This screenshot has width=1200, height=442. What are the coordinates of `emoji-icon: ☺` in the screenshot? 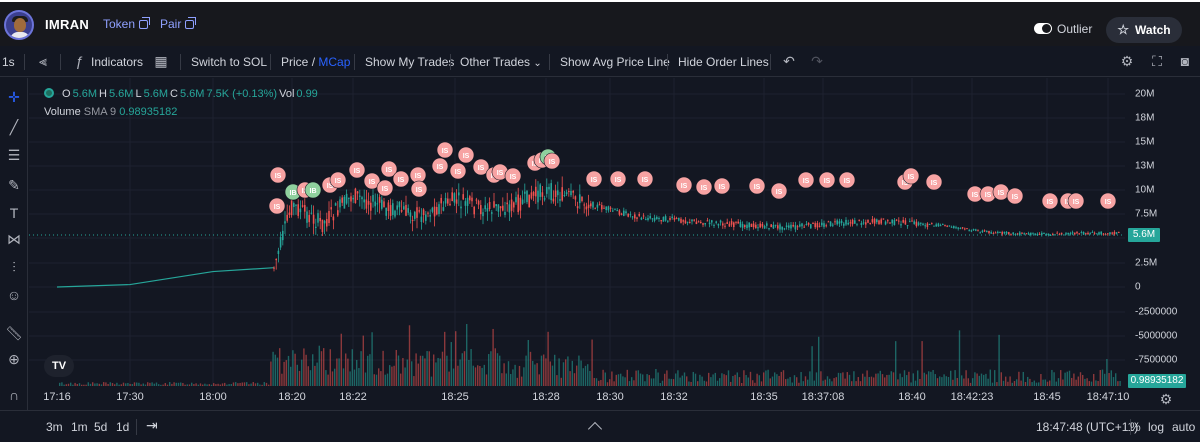 It's located at (14, 295).